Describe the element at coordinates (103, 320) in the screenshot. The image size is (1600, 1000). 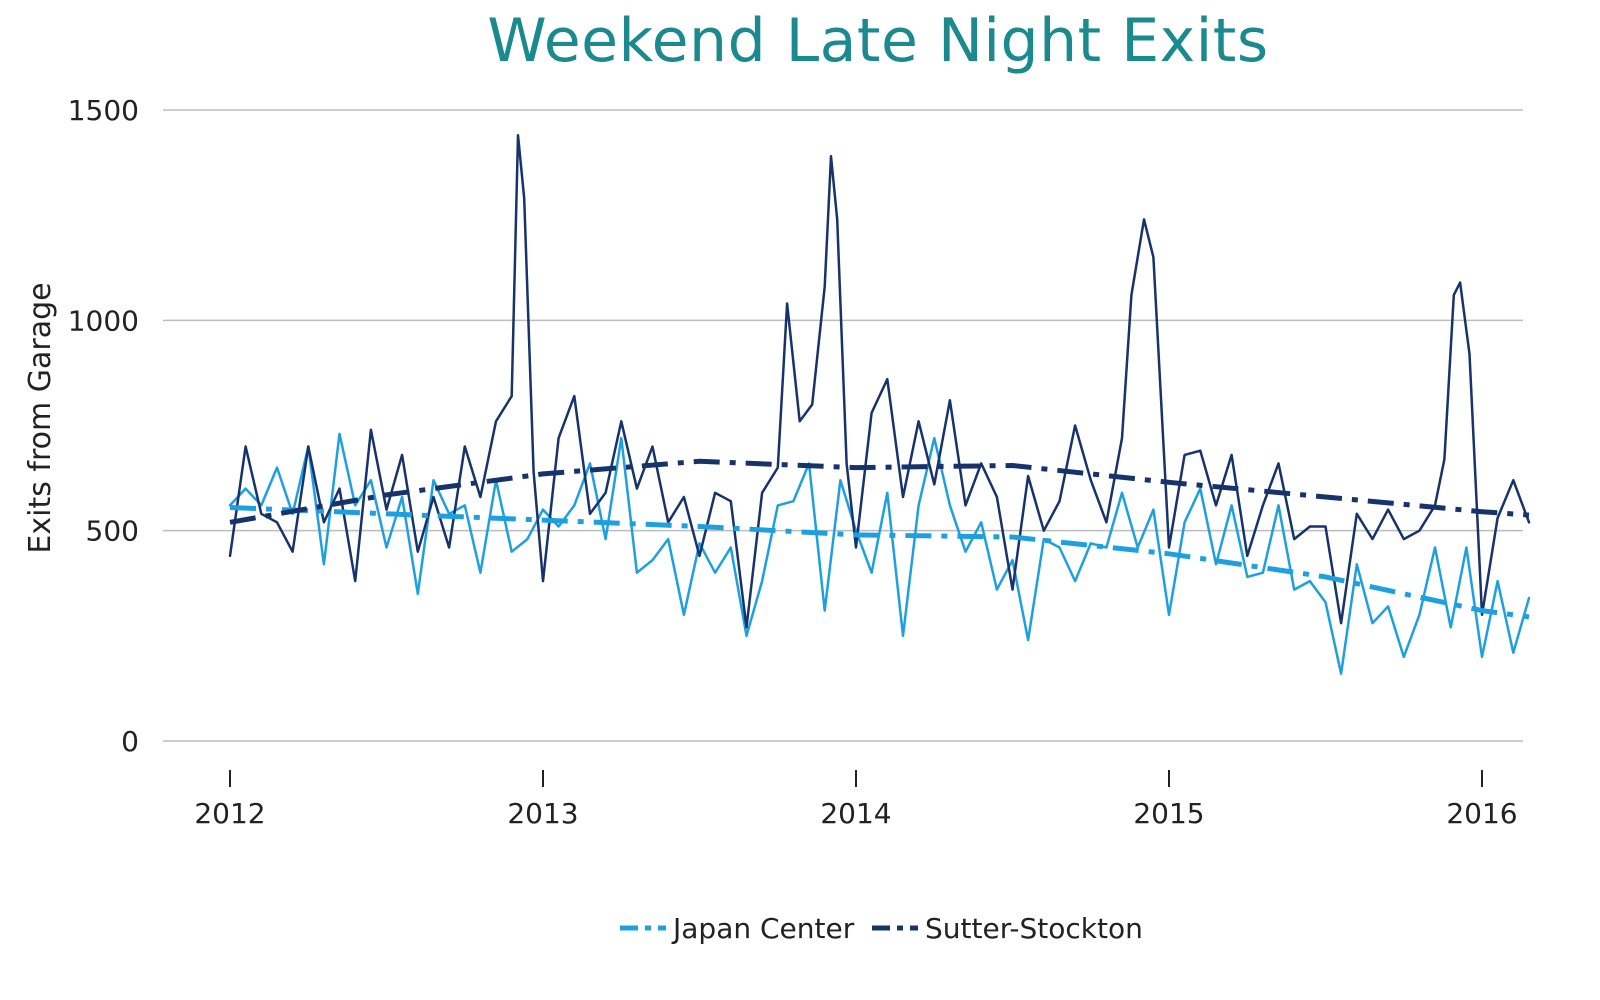
I see `y-tick-label: 1000` at that location.